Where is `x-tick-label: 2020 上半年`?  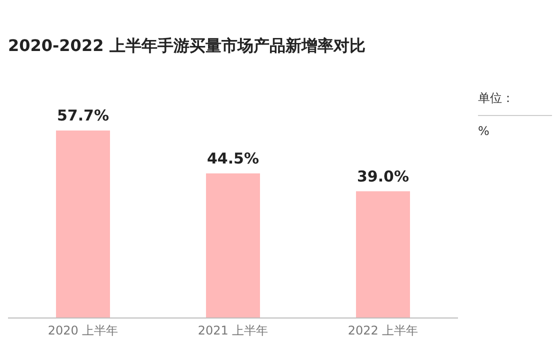 x-tick-label: 2020 上半年 is located at coordinates (83, 331).